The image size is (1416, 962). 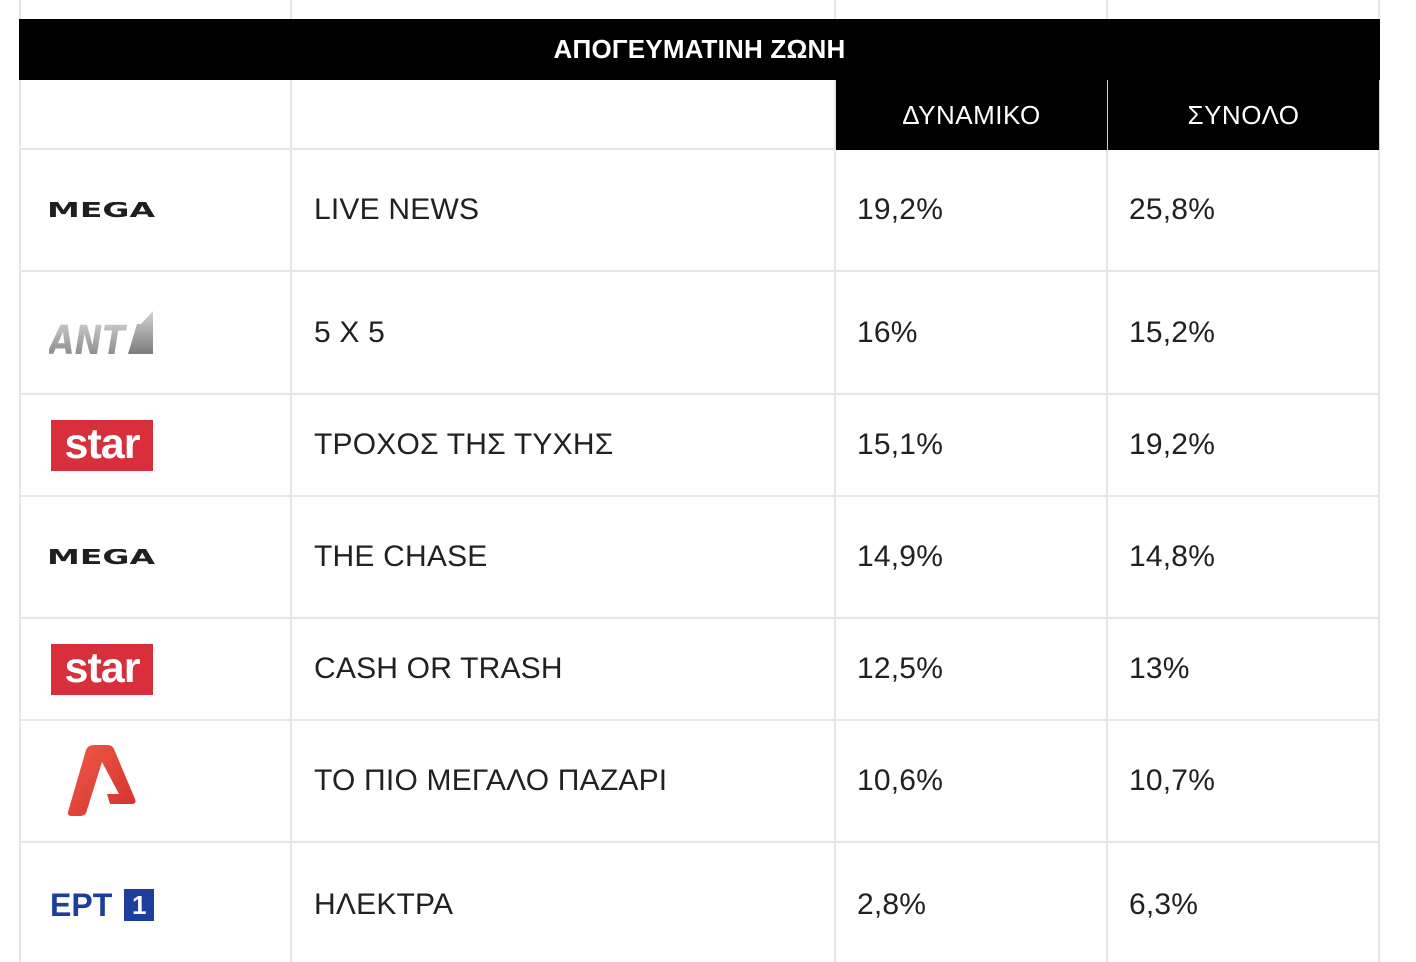 I want to click on synolo-cell: 13%, so click(x=1244, y=670).